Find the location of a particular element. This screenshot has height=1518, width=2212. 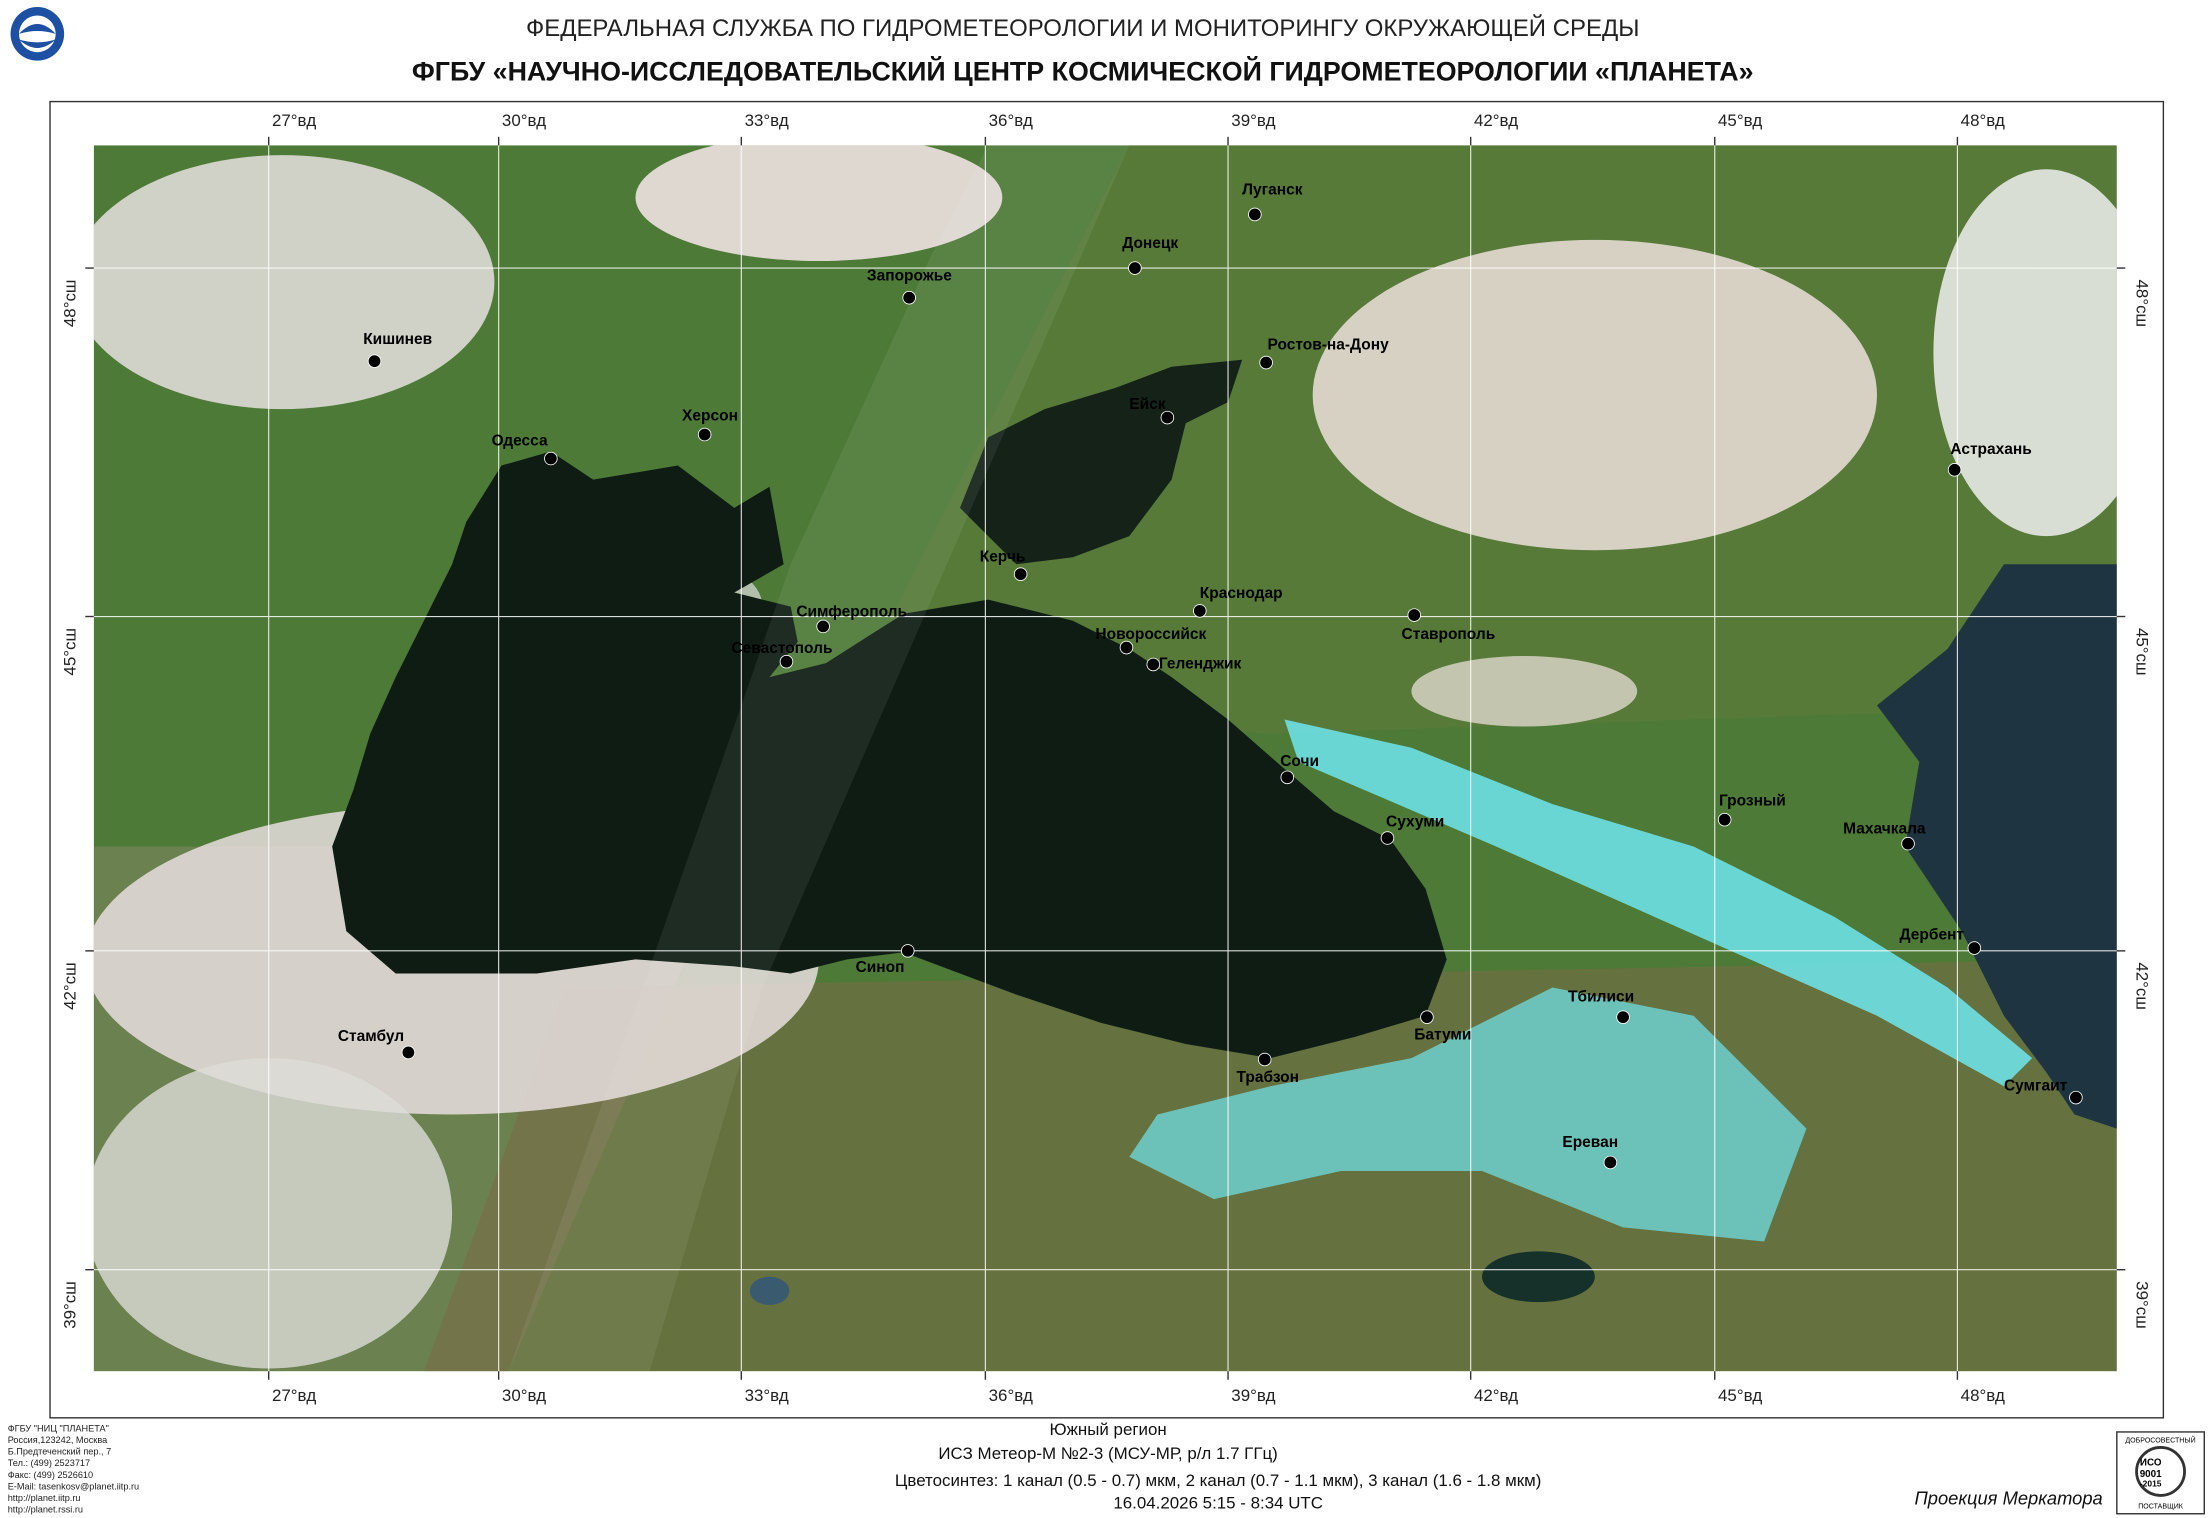

city-label: Ереван is located at coordinates (1590, 1142).